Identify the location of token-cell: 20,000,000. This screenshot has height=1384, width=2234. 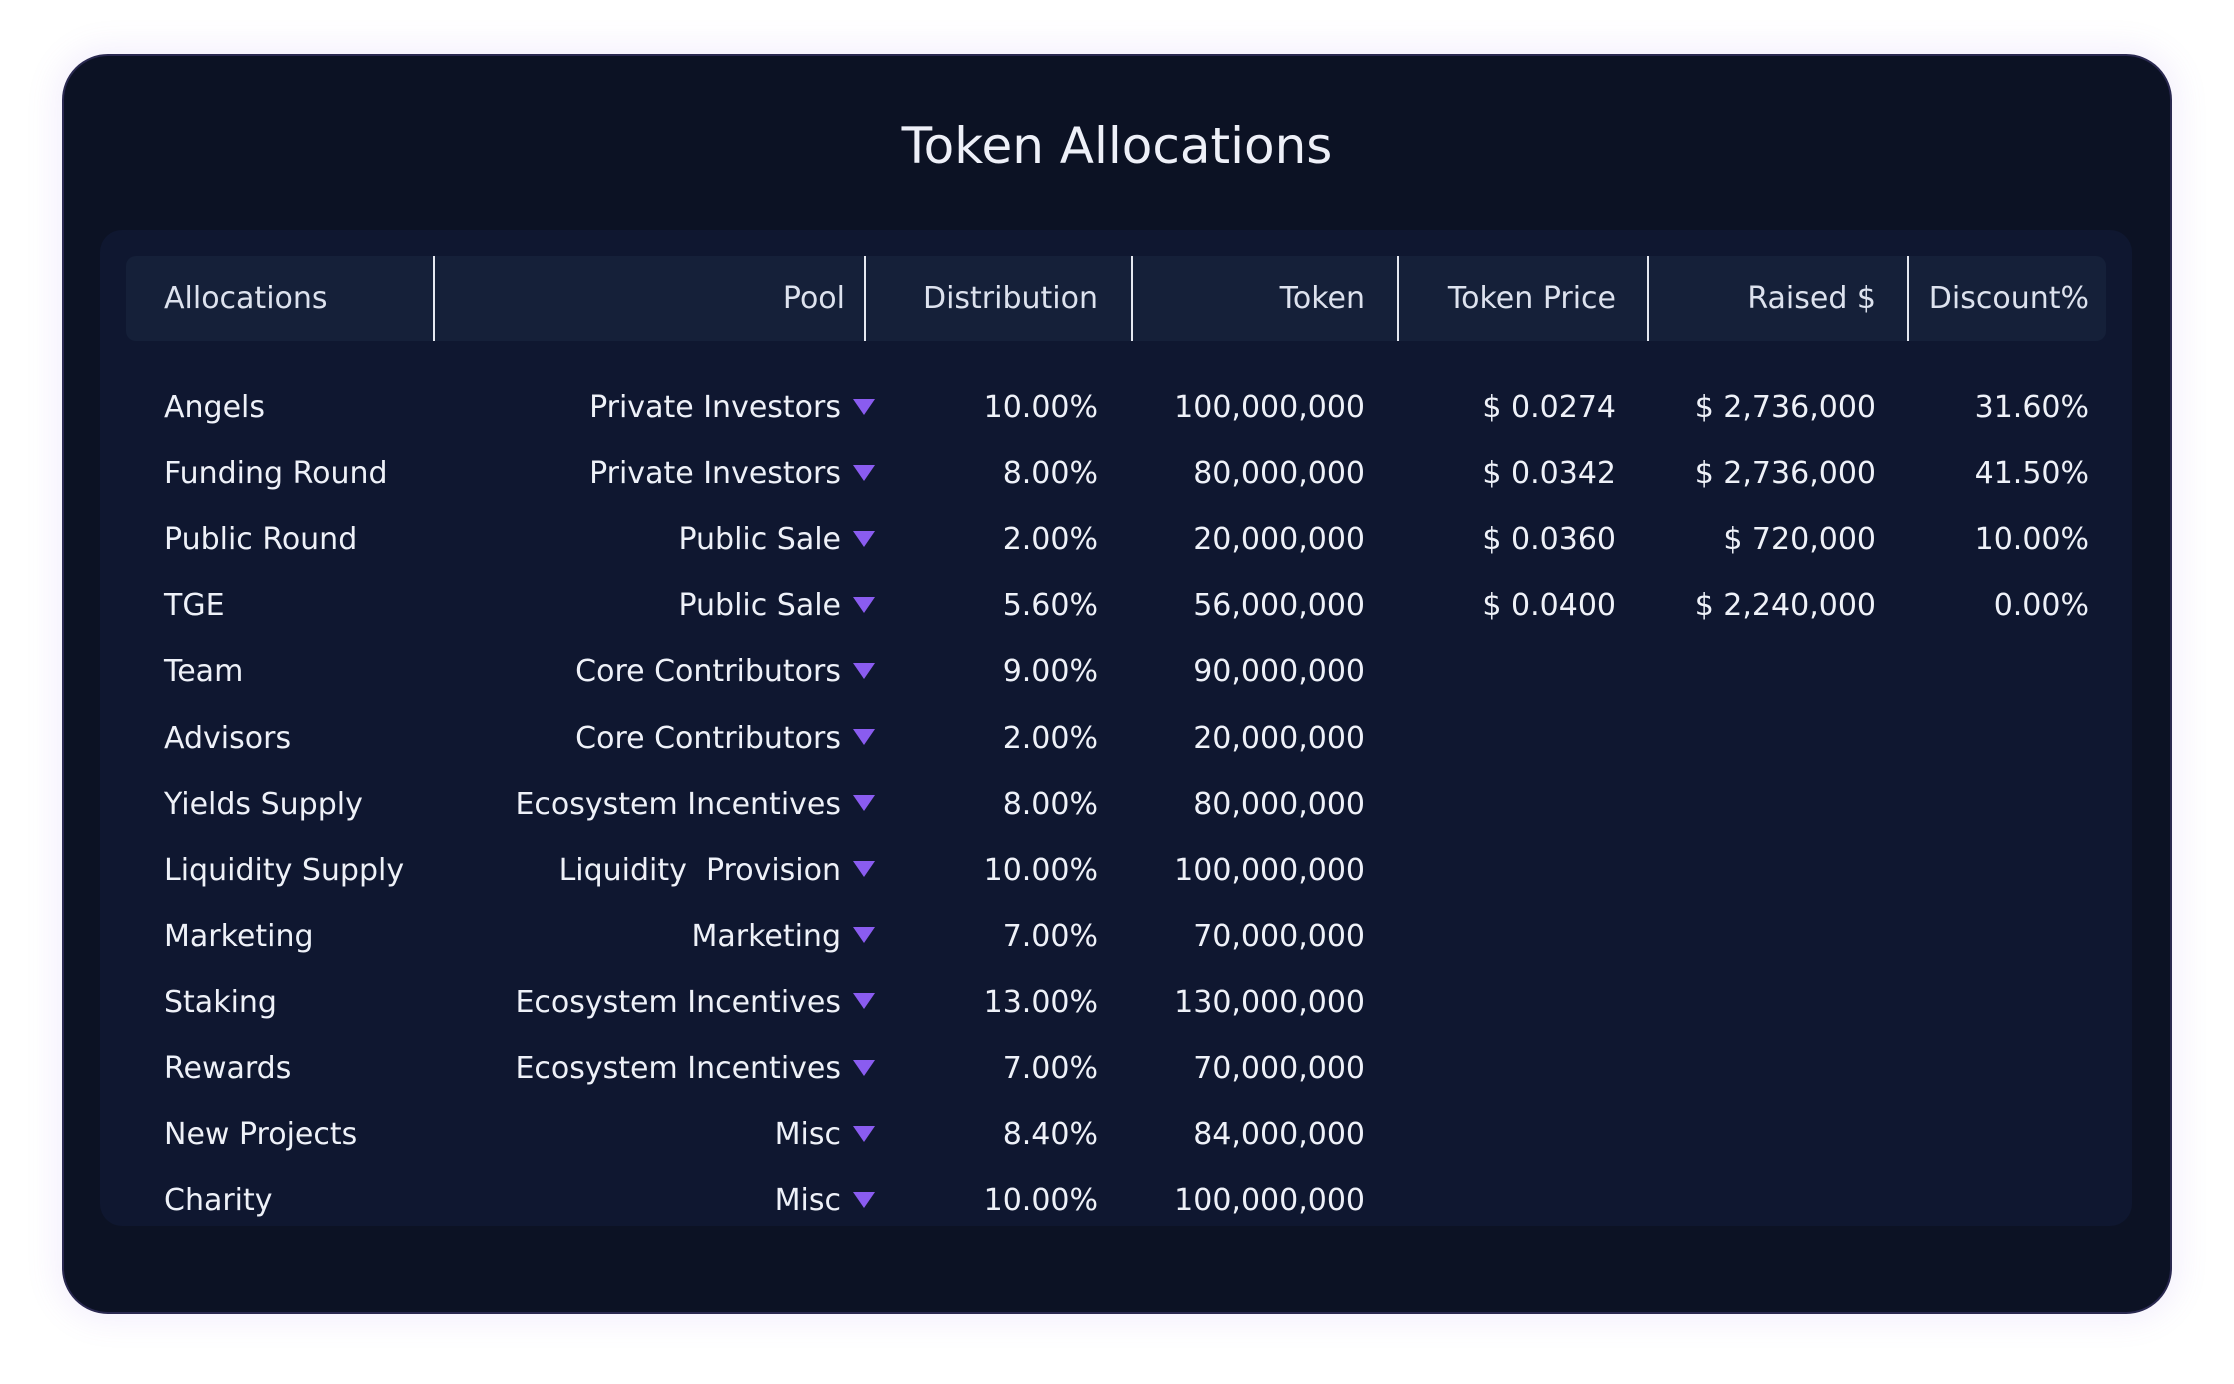
(1279, 738).